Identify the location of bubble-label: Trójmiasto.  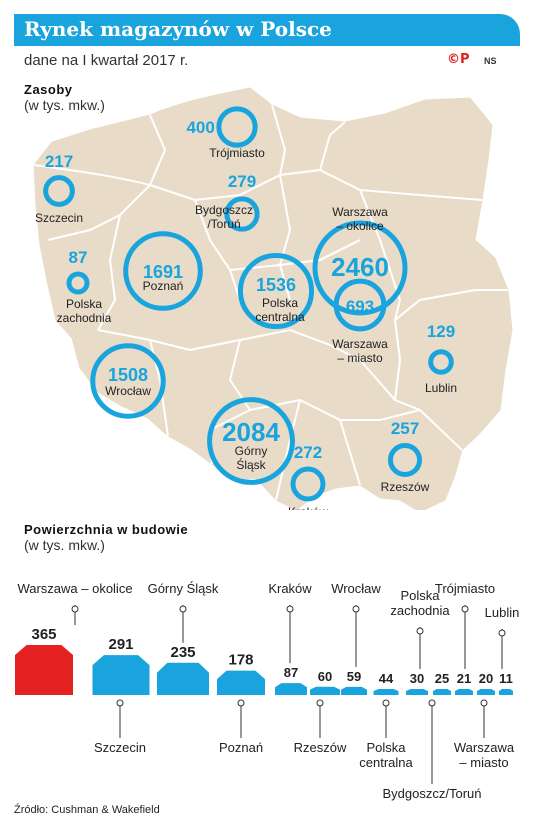
(237, 153).